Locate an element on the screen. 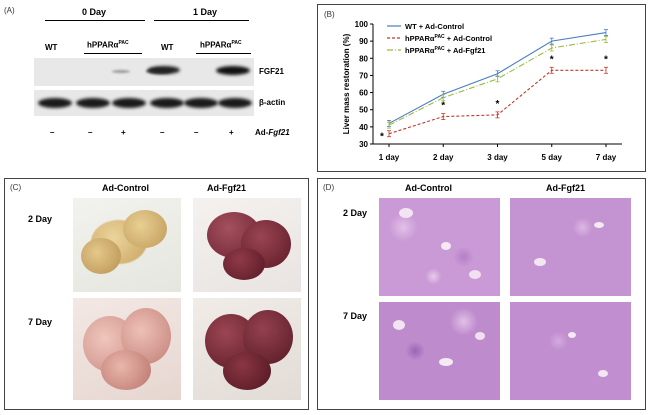 This screenshot has height=415, width=650. panel-b-label: (B) is located at coordinates (329, 14).